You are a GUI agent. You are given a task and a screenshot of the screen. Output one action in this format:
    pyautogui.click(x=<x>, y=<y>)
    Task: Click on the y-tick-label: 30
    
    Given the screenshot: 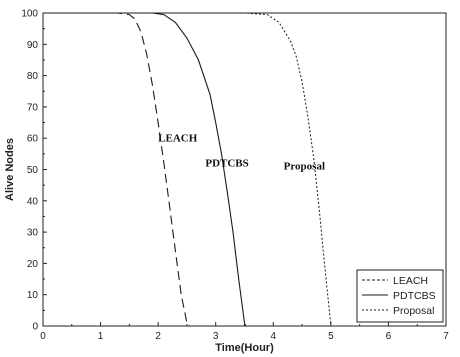 What is the action you would take?
    pyautogui.click(x=33, y=233)
    